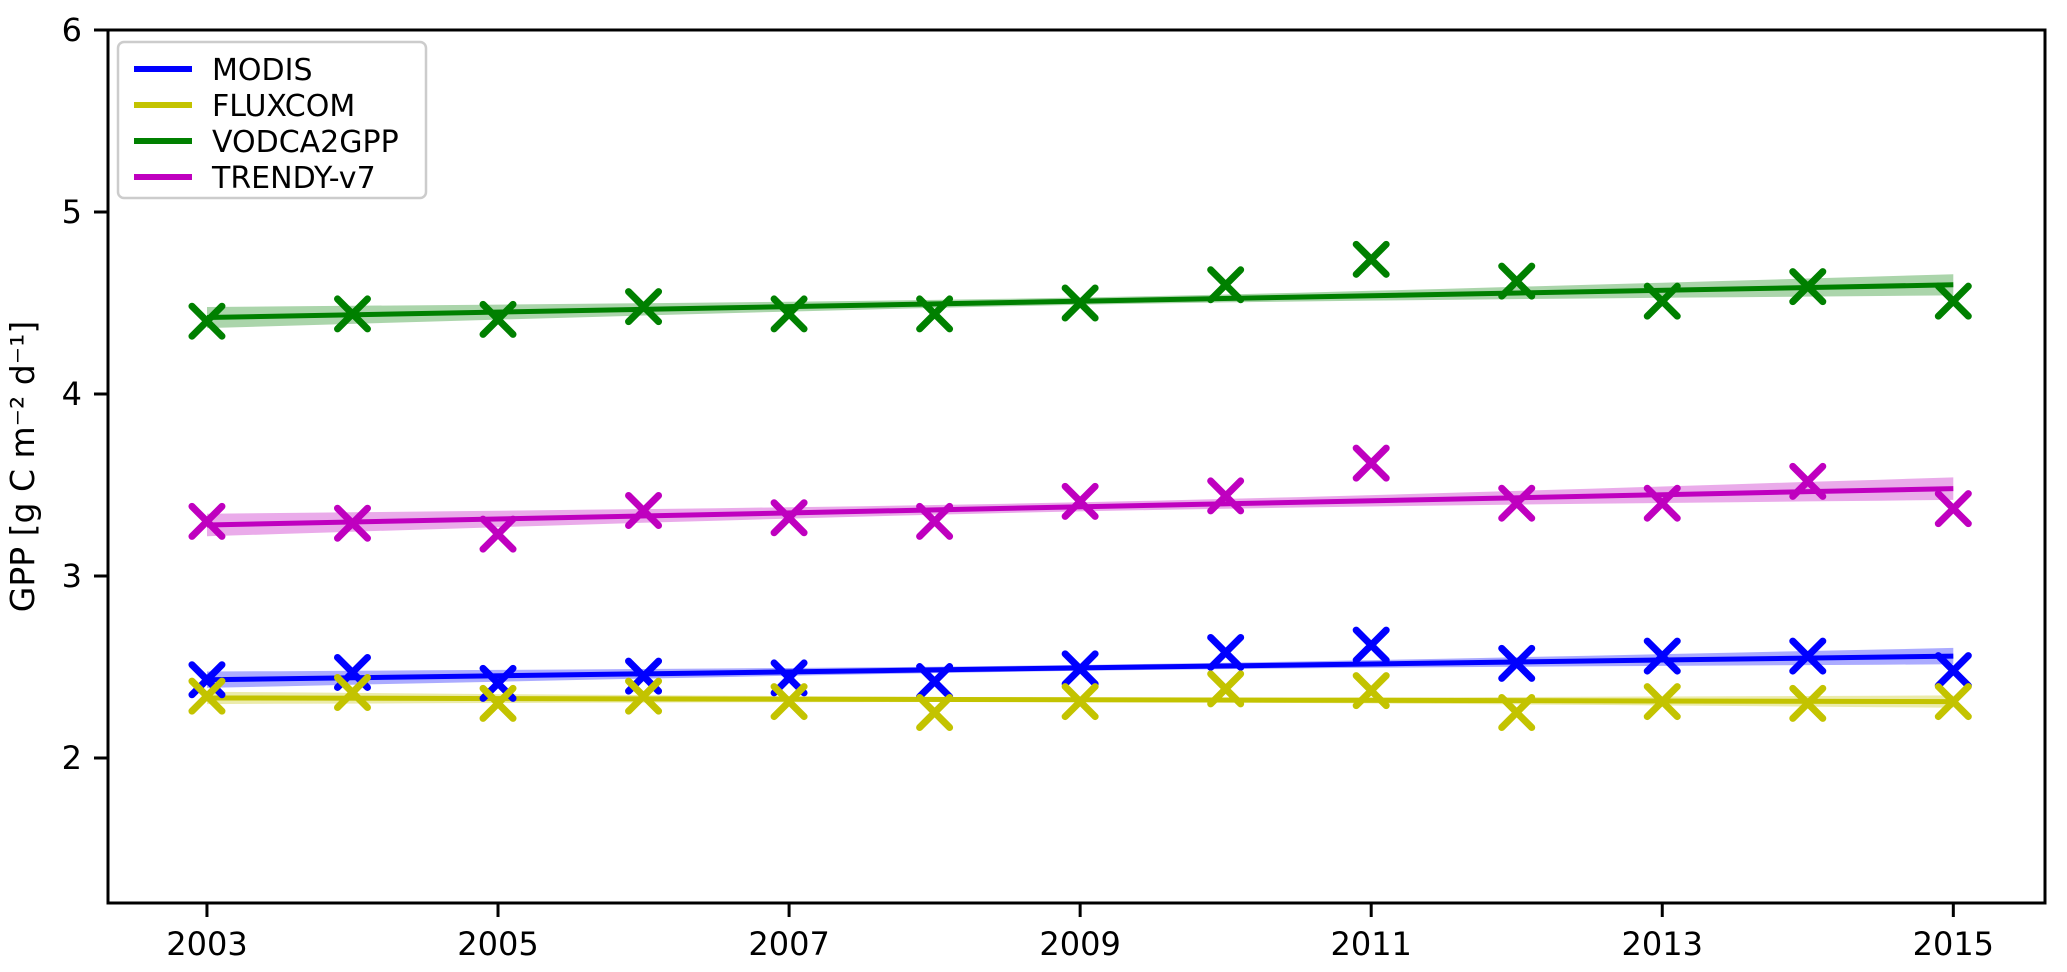 The height and width of the screenshot is (972, 2067). I want to click on x-tick-label-2005: 2005, so click(497, 944).